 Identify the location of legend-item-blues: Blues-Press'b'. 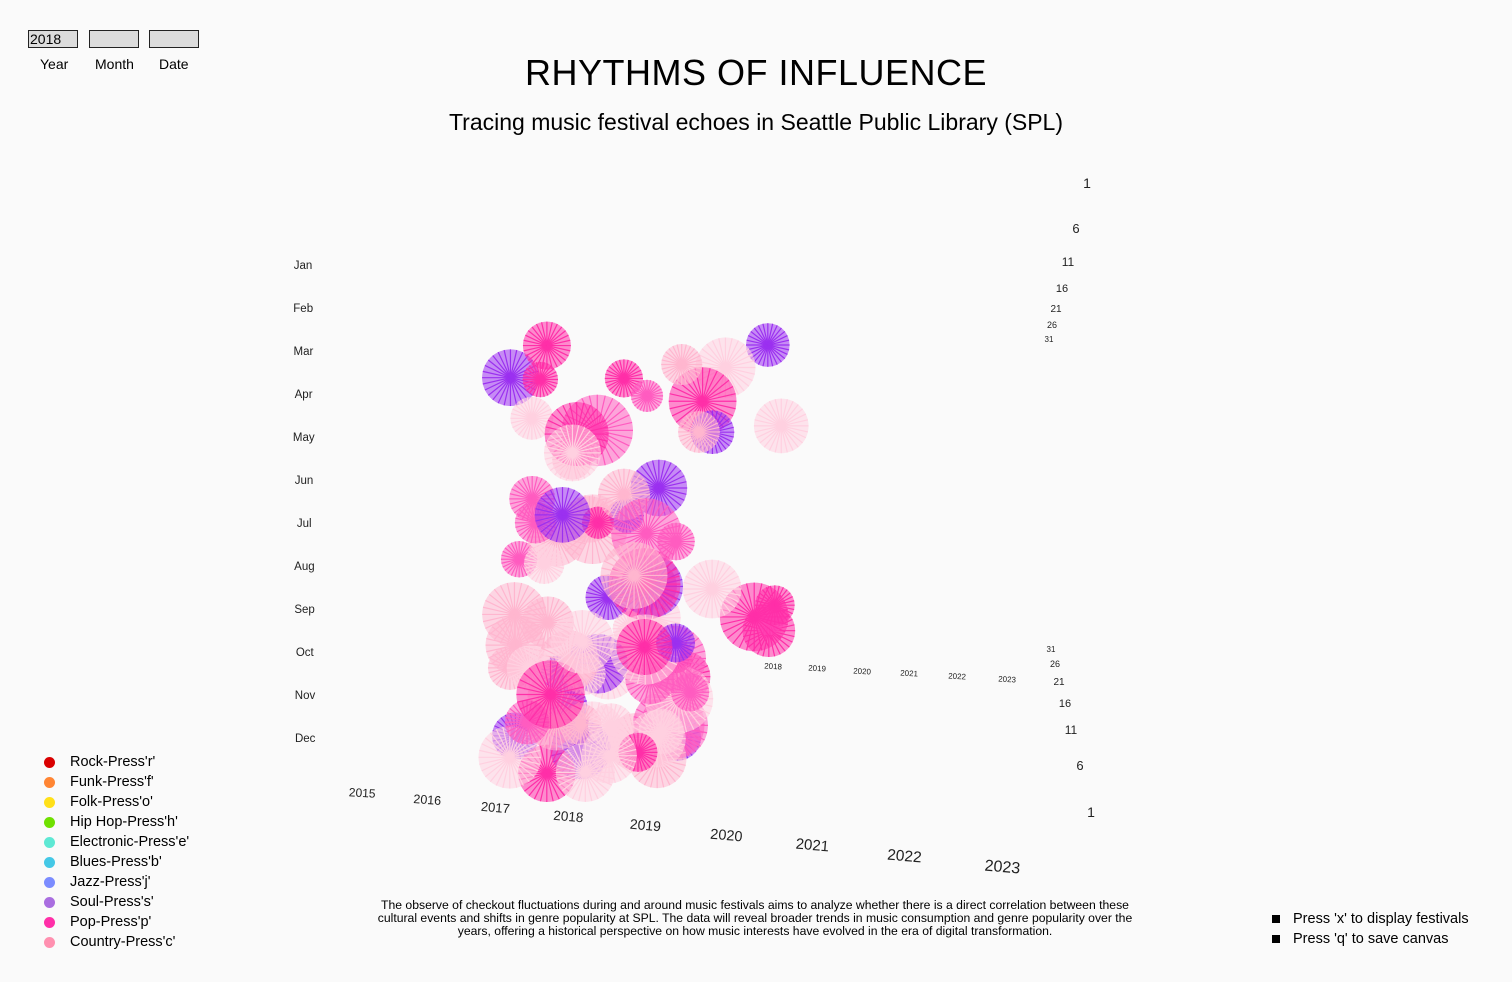
(116, 862).